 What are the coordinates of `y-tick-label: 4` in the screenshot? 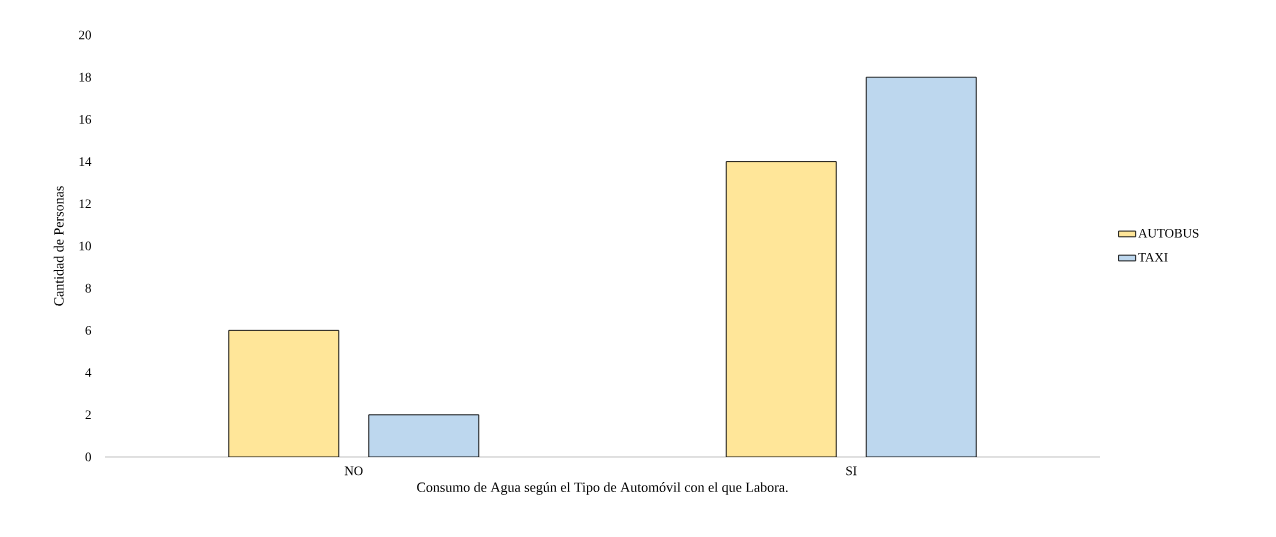 It's located at (88, 372).